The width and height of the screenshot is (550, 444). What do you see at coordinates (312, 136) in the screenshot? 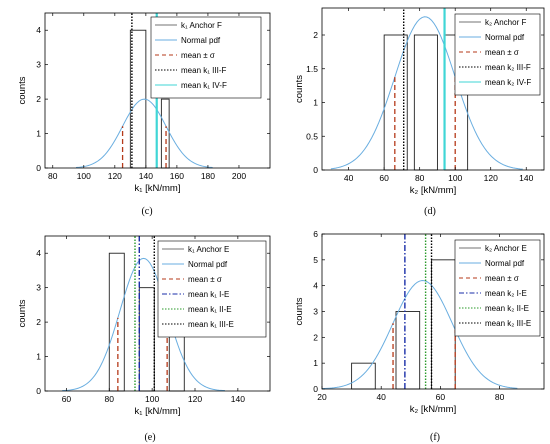
I see `y-tick-label: 0.5` at bounding box center [312, 136].